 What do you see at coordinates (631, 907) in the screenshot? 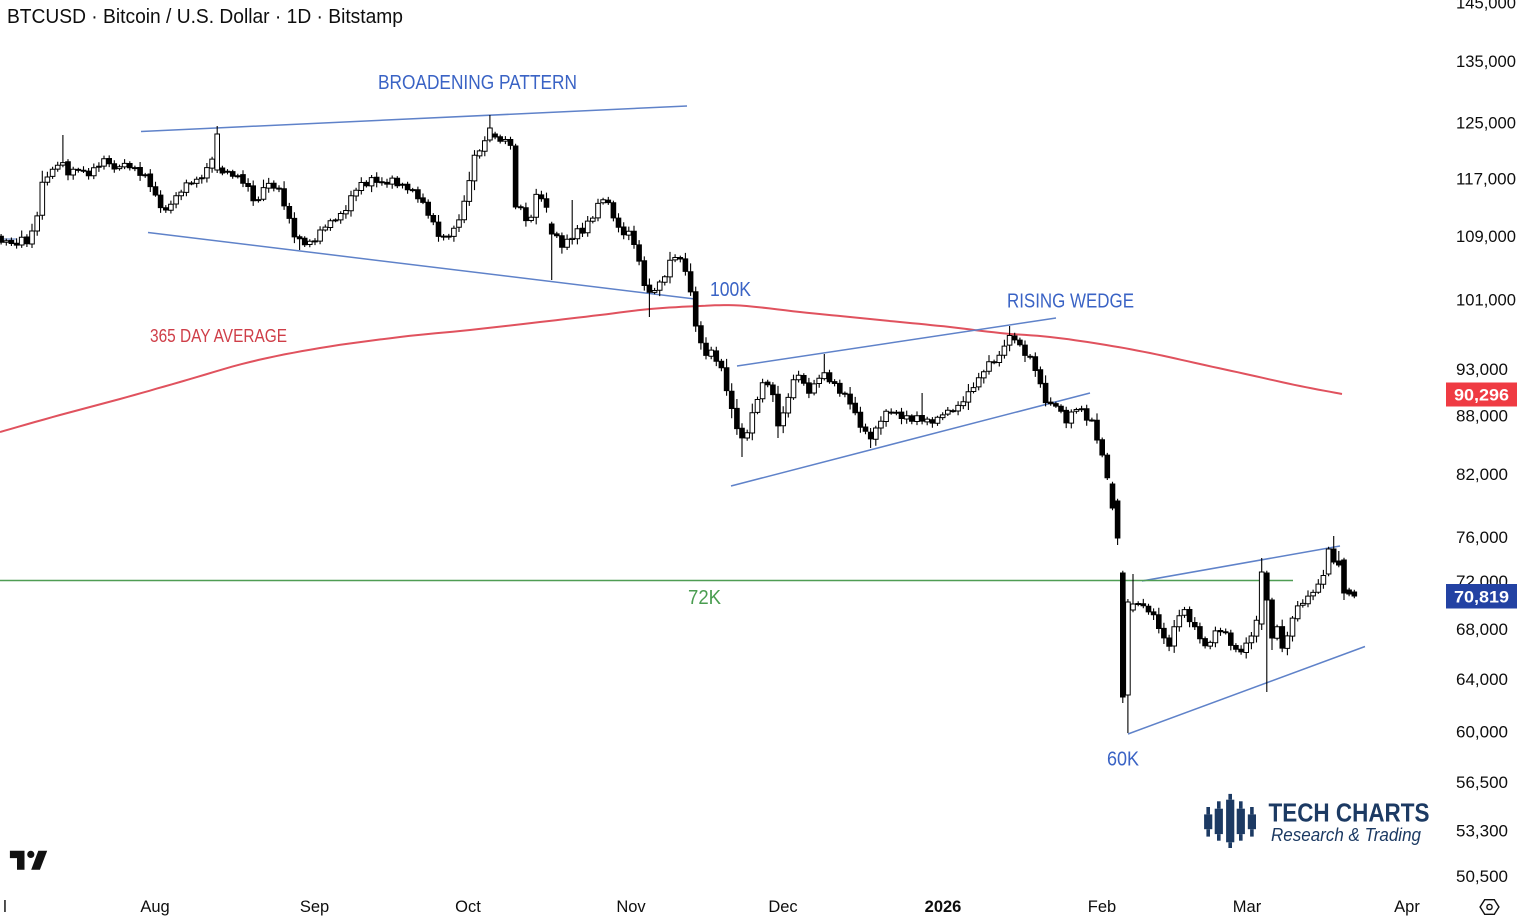
I see `svg-text: Nov` at bounding box center [631, 907].